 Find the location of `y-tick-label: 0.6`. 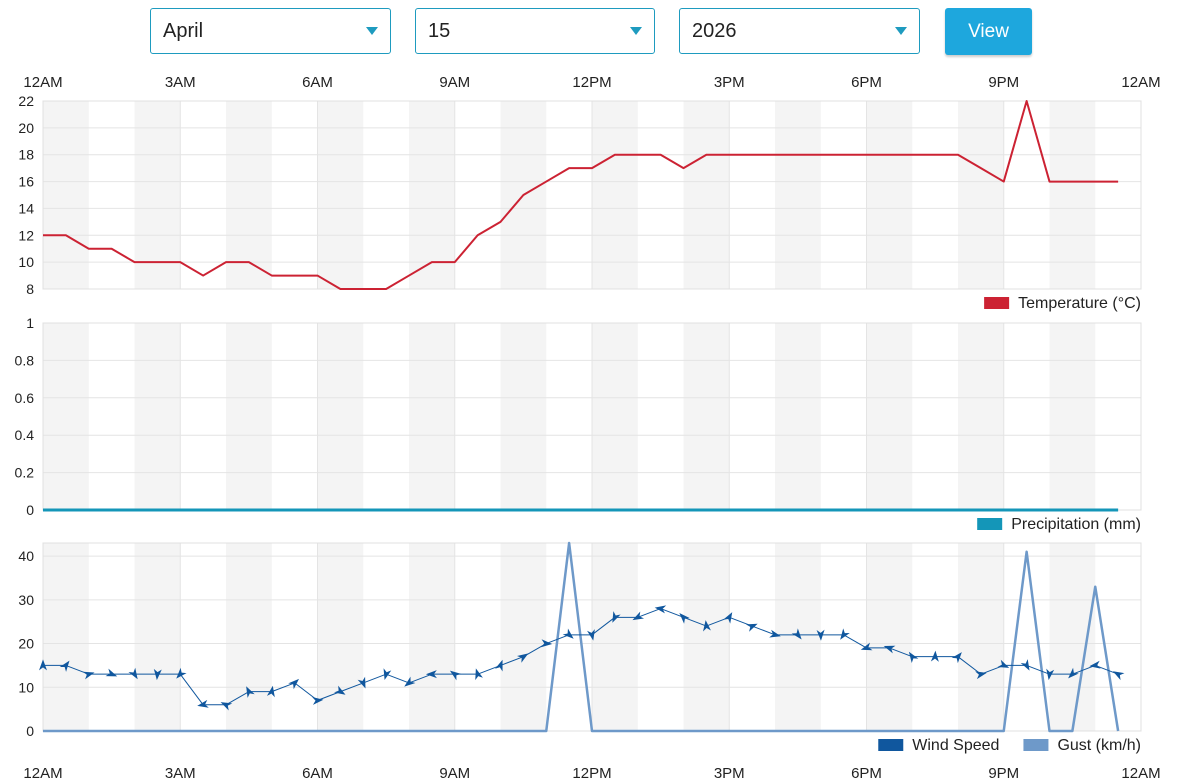

y-tick-label: 0.6 is located at coordinates (25, 398).